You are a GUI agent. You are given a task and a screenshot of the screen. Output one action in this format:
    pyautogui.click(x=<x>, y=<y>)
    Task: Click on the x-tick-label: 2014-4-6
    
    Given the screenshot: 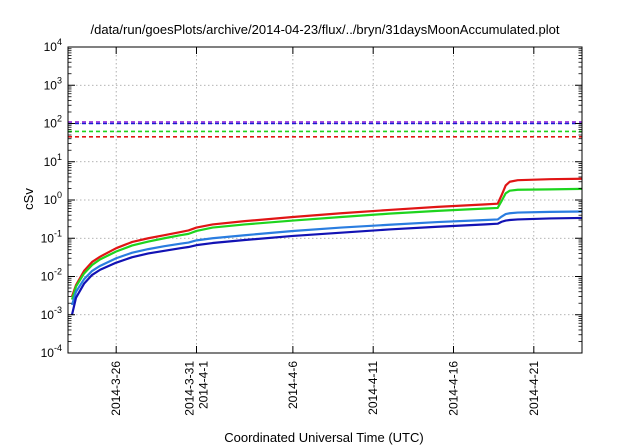 What is the action you would take?
    pyautogui.click(x=293, y=385)
    